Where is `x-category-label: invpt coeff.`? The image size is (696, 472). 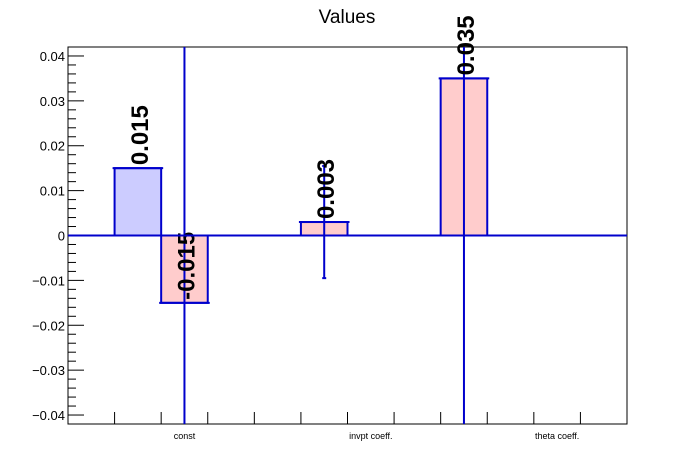
x-category-label: invpt coeff. is located at coordinates (370, 436).